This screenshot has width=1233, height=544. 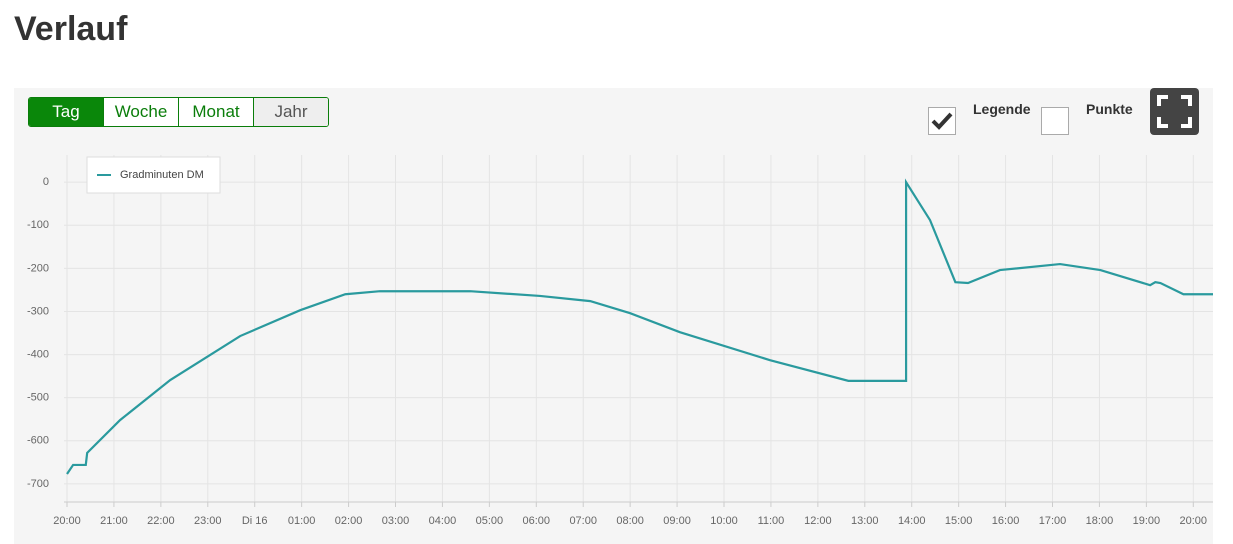 I want to click on x-tick-label: 10:00, so click(x=724, y=521).